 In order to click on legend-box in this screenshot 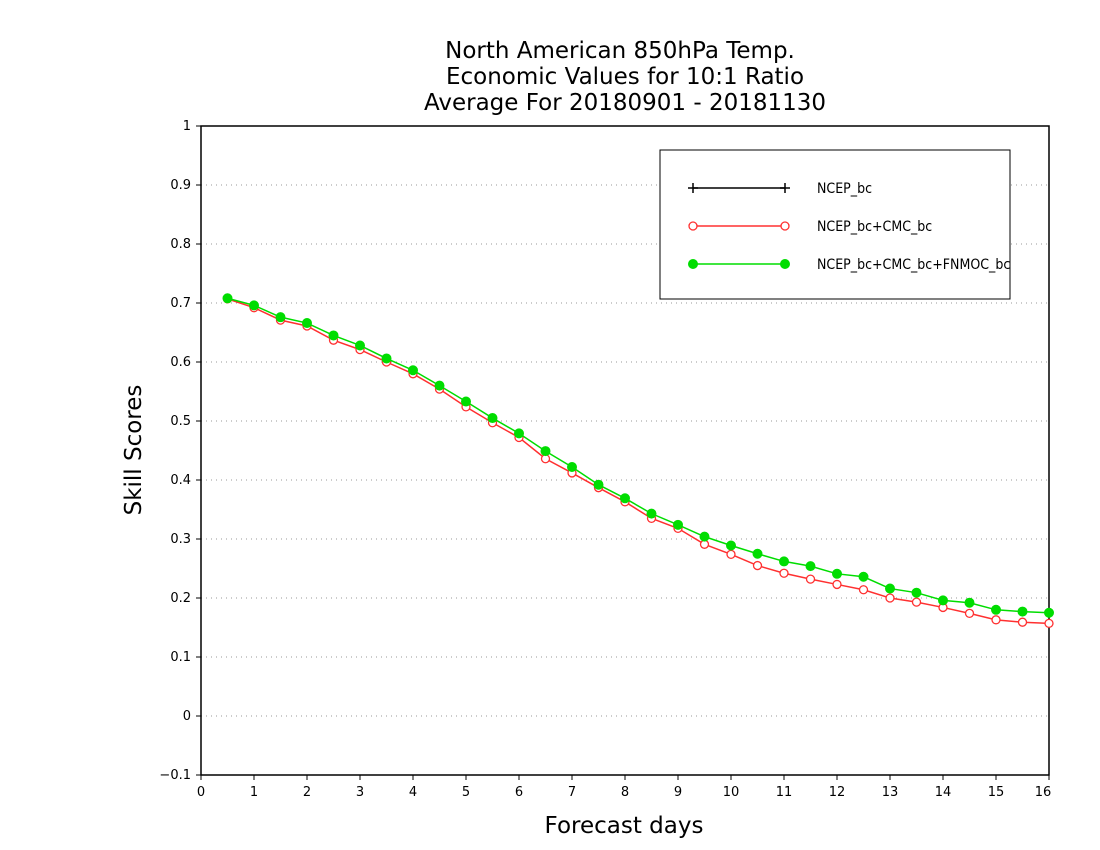, I will do `click(835, 224)`.